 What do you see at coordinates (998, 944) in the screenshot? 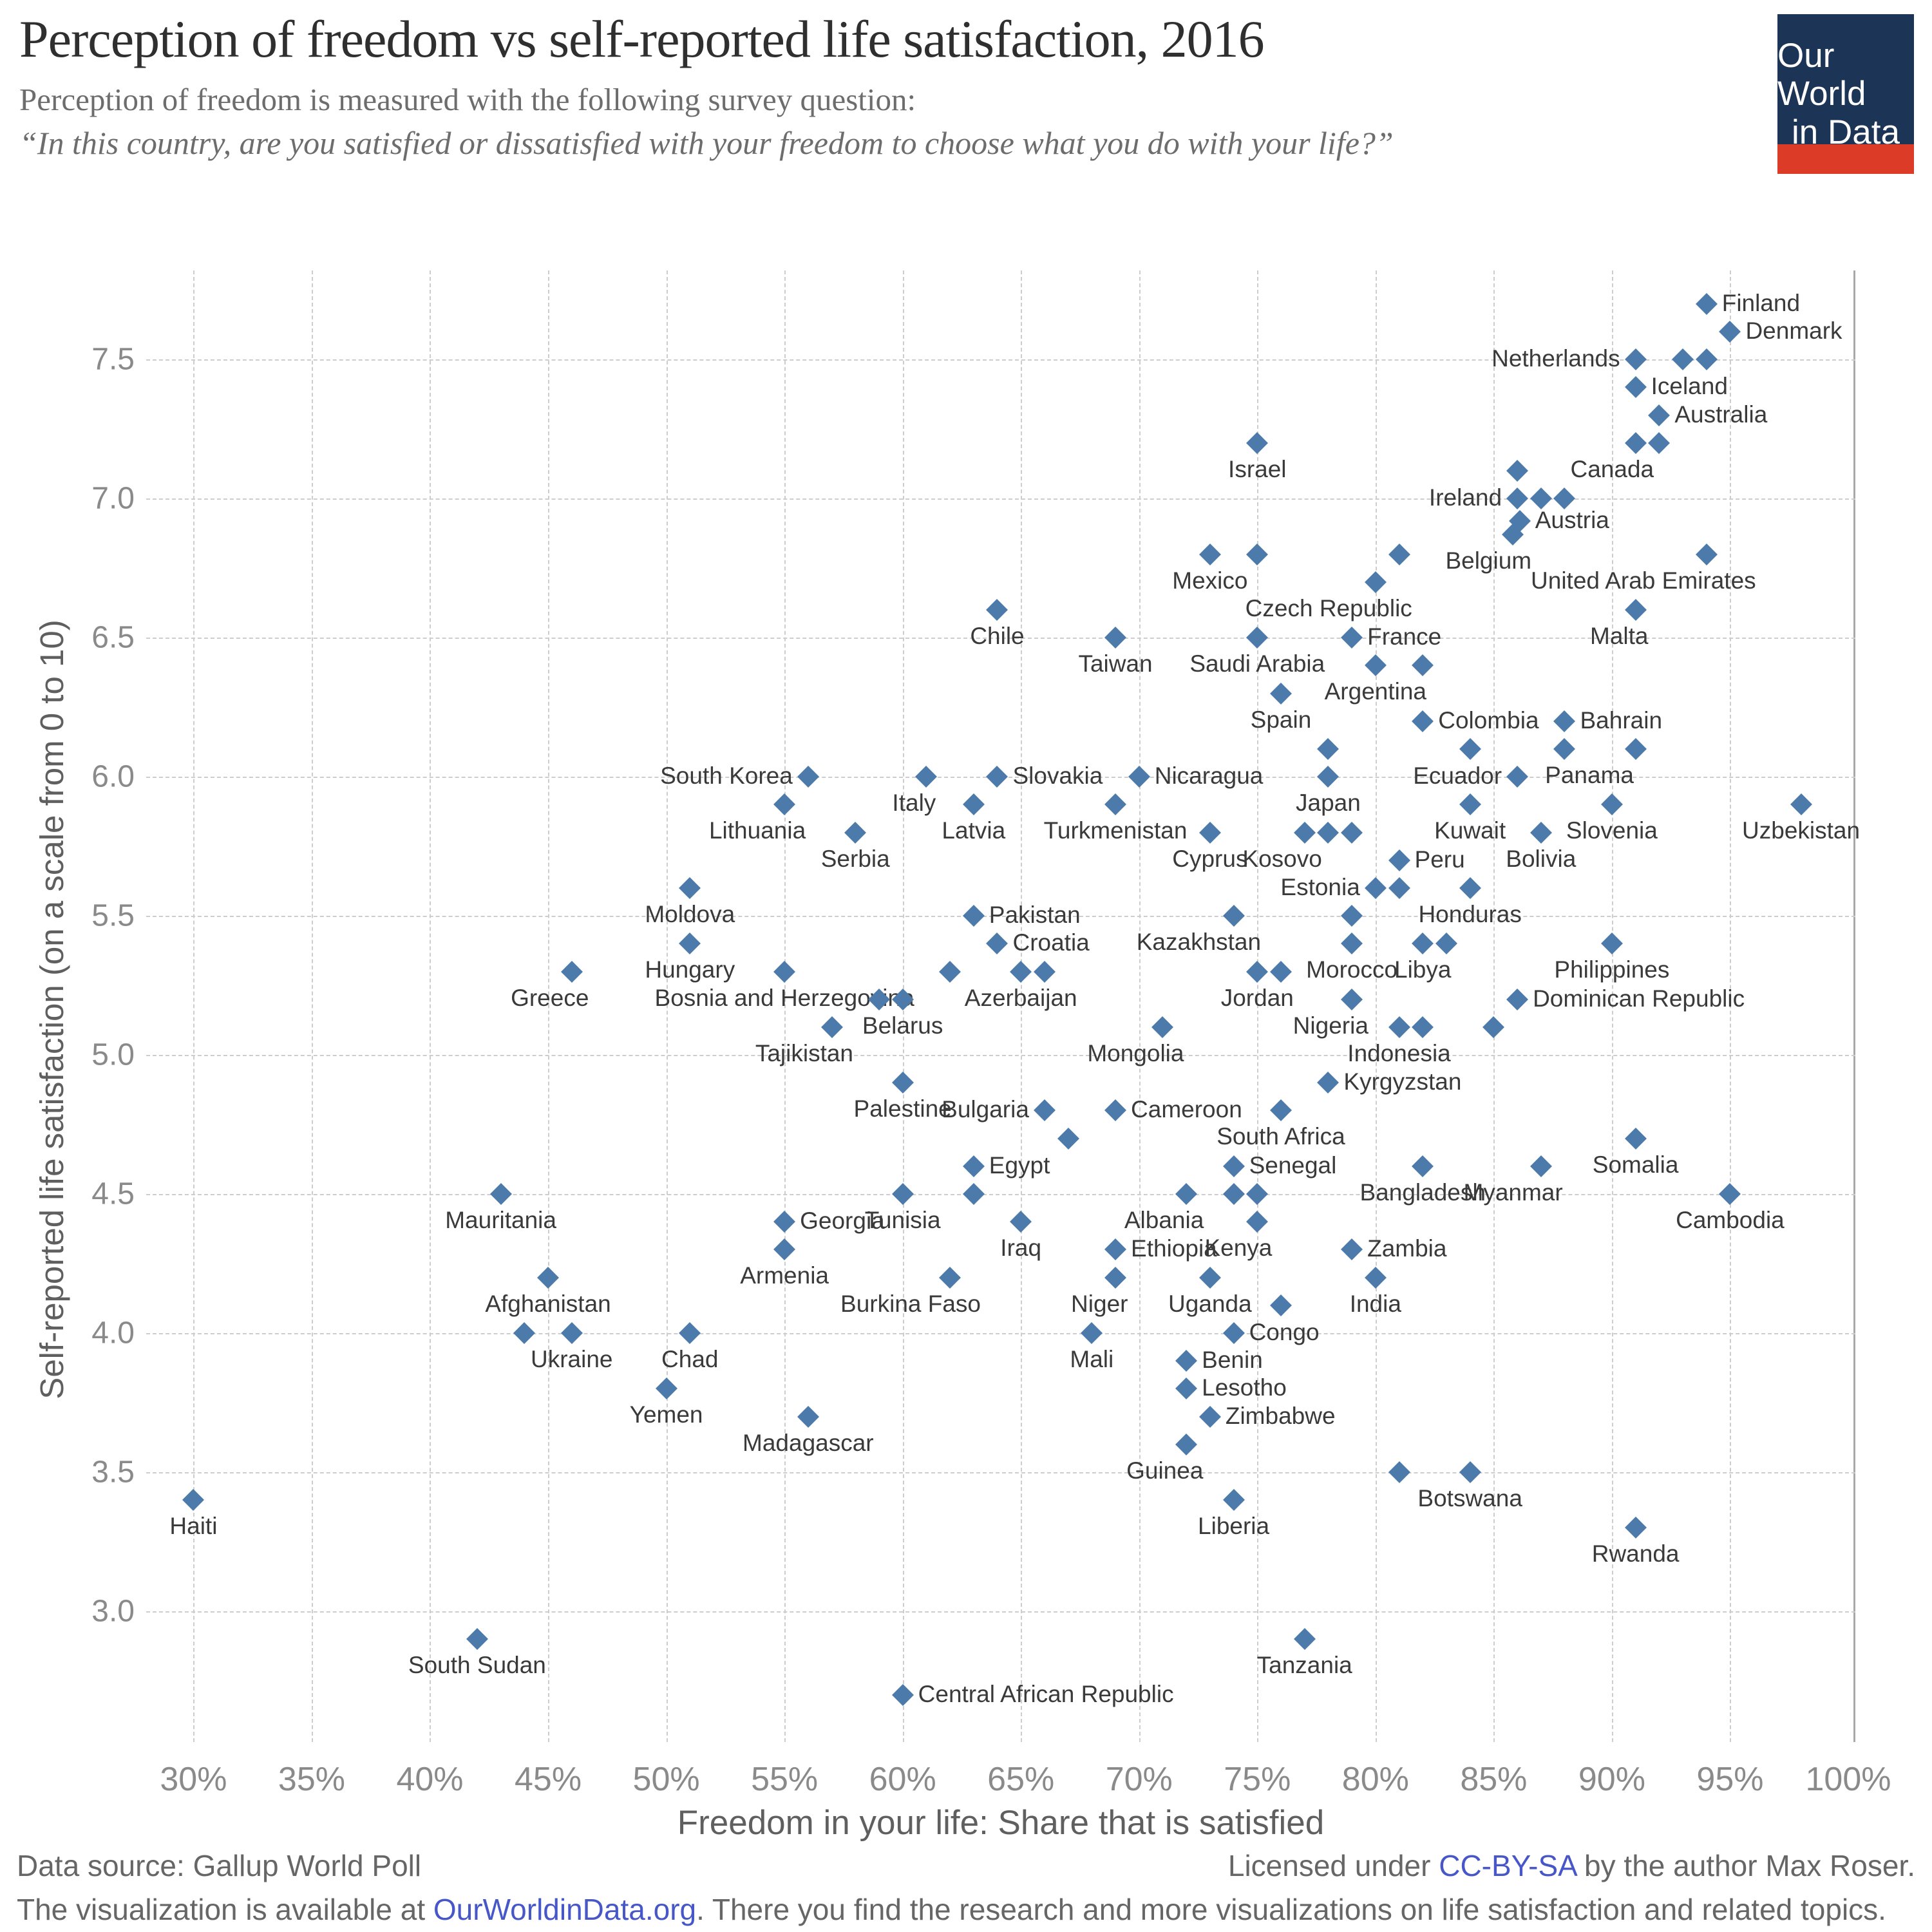
I see `data-point-croatia` at bounding box center [998, 944].